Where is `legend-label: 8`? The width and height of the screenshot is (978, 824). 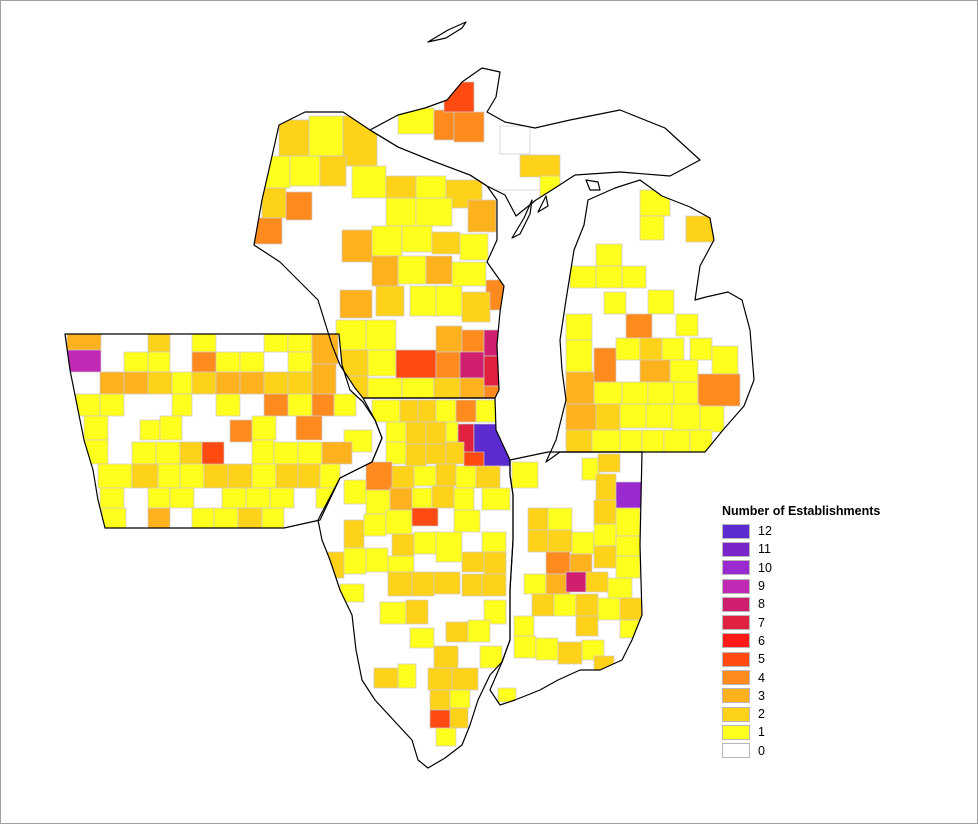 legend-label: 8 is located at coordinates (761, 604).